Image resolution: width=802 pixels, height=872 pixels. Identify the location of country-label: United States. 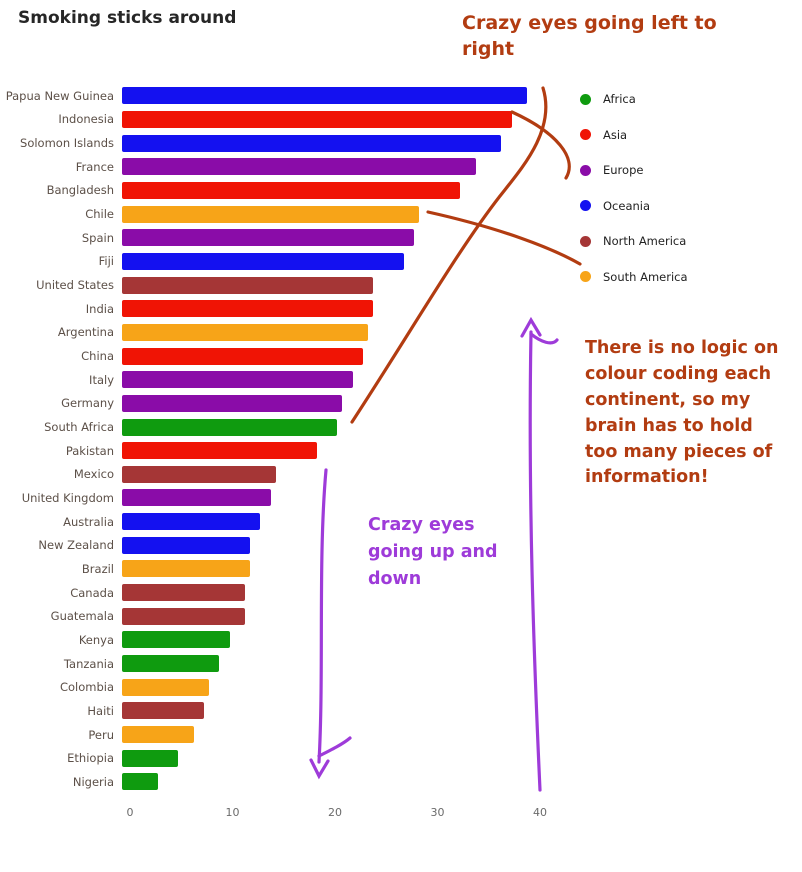
(75, 285).